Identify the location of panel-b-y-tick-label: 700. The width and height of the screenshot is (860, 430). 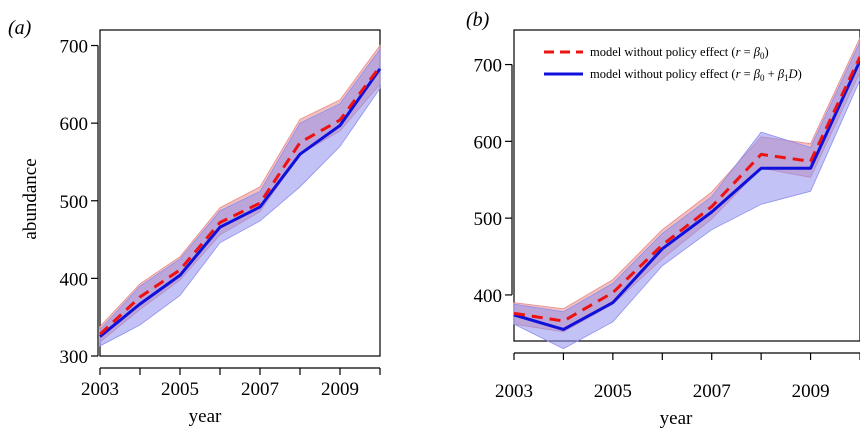
(488, 66).